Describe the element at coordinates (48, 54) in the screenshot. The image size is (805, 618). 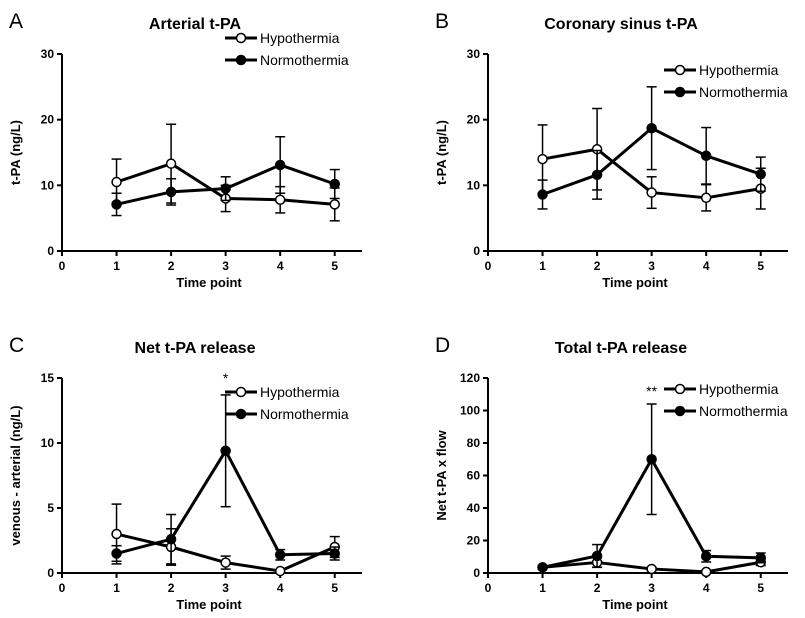
I see `y-tick-label: 30` at that location.